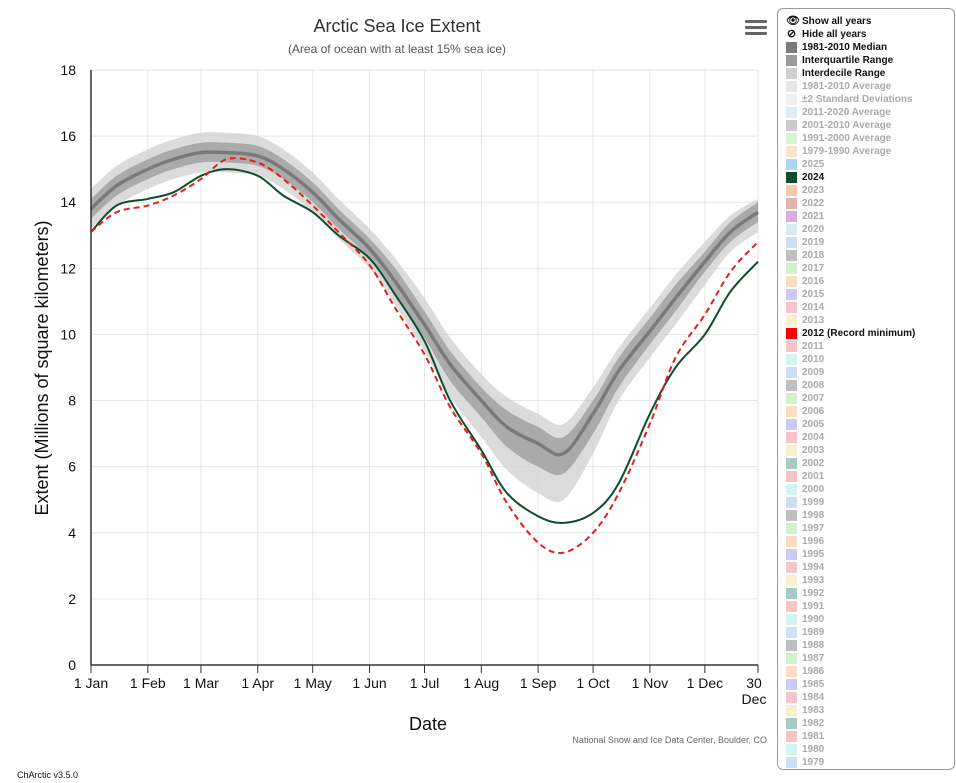 Image resolution: width=956 pixels, height=783 pixels. Describe the element at coordinates (813, 502) in the screenshot. I see `legend-label: 1999` at that location.